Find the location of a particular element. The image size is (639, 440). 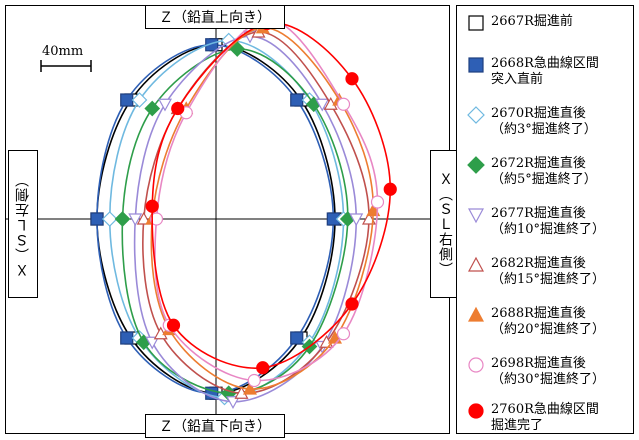

z-axis-top-label: Ｚ（鉛直上向き） is located at coordinates (215, 17).